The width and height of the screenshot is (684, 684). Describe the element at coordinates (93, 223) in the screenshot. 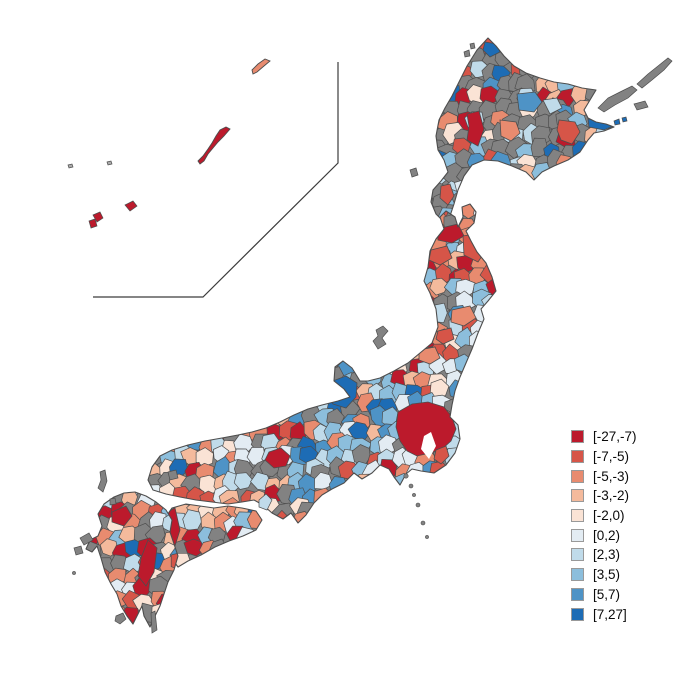

I see `small-island-iriomote` at that location.